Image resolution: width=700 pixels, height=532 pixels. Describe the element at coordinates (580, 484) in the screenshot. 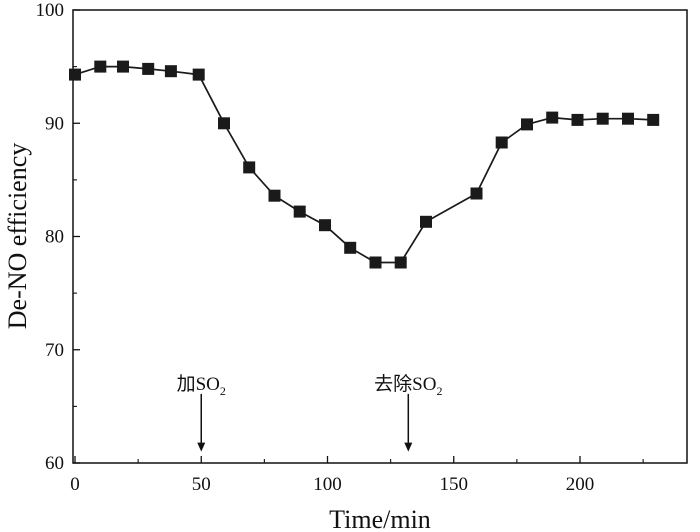

I see `x-tick-label: 200` at that location.